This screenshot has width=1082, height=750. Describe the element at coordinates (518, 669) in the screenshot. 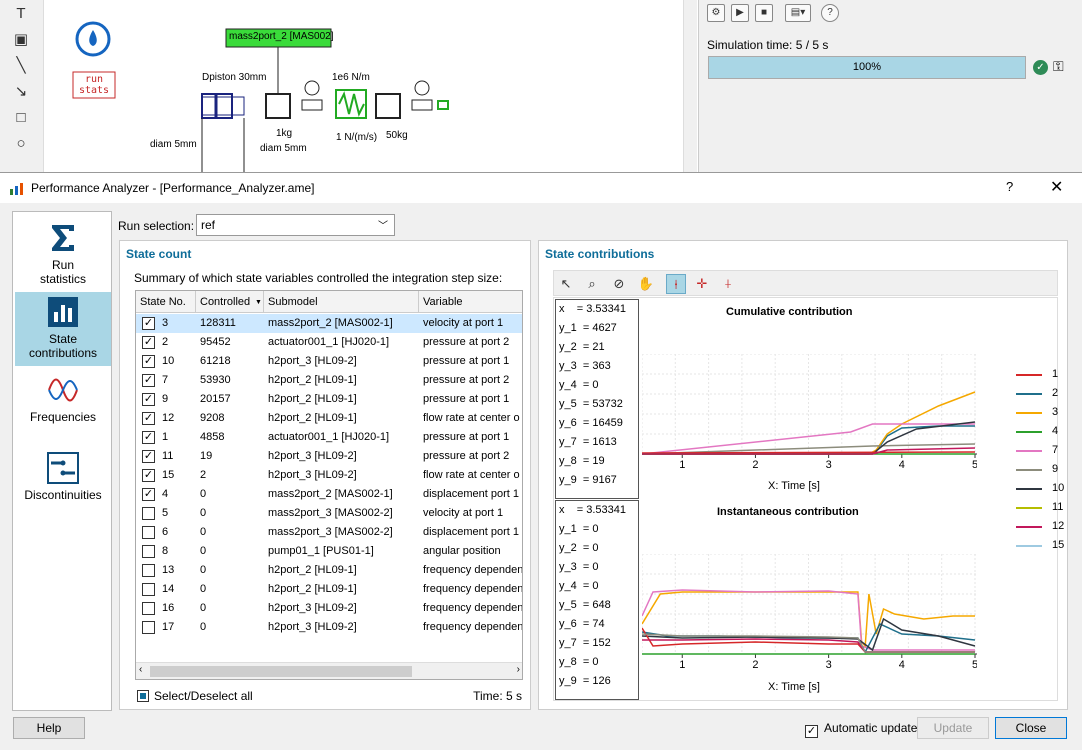

I see `scroll-right-icon: ›` at that location.